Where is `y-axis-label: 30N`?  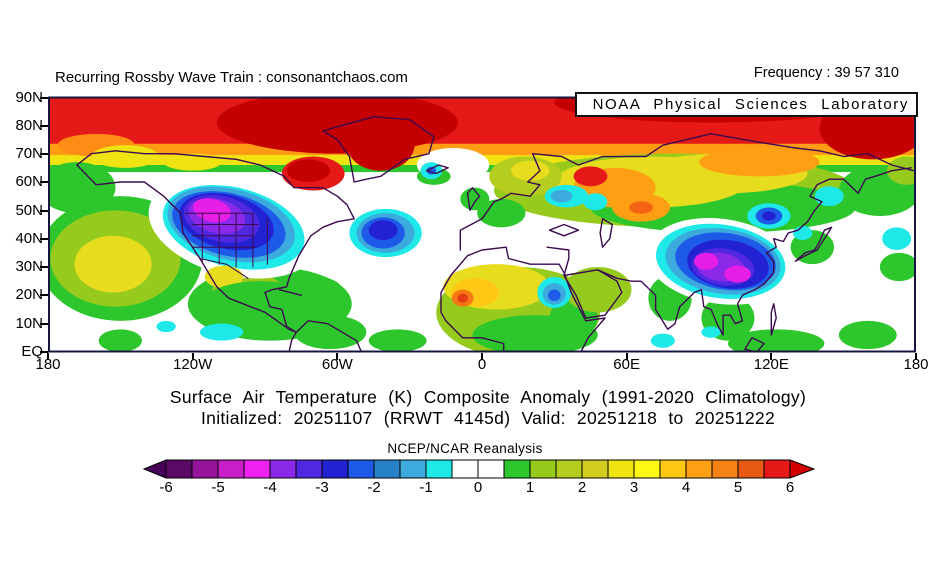
y-axis-label: 30N is located at coordinates (29, 267).